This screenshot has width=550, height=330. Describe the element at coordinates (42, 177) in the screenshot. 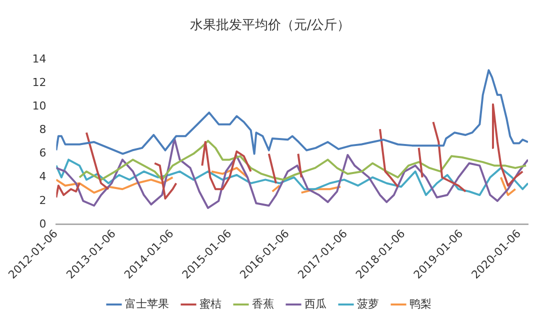

I see `y-tick-label: 4` at that location.